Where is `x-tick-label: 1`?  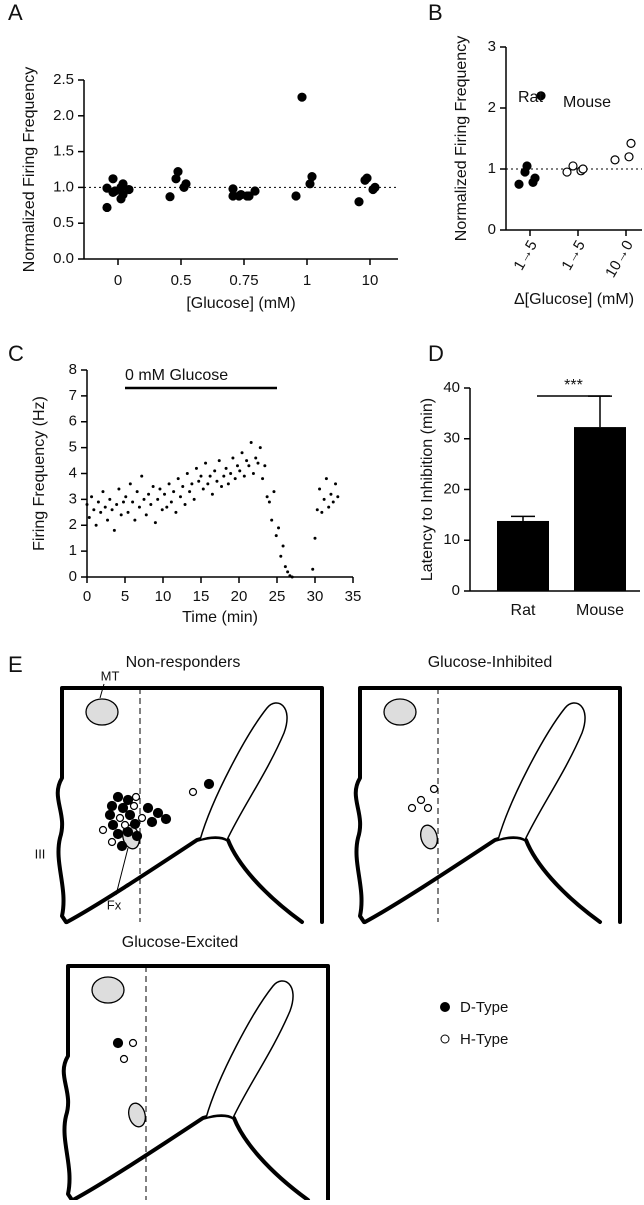 x-tick-label: 1 is located at coordinates (307, 280).